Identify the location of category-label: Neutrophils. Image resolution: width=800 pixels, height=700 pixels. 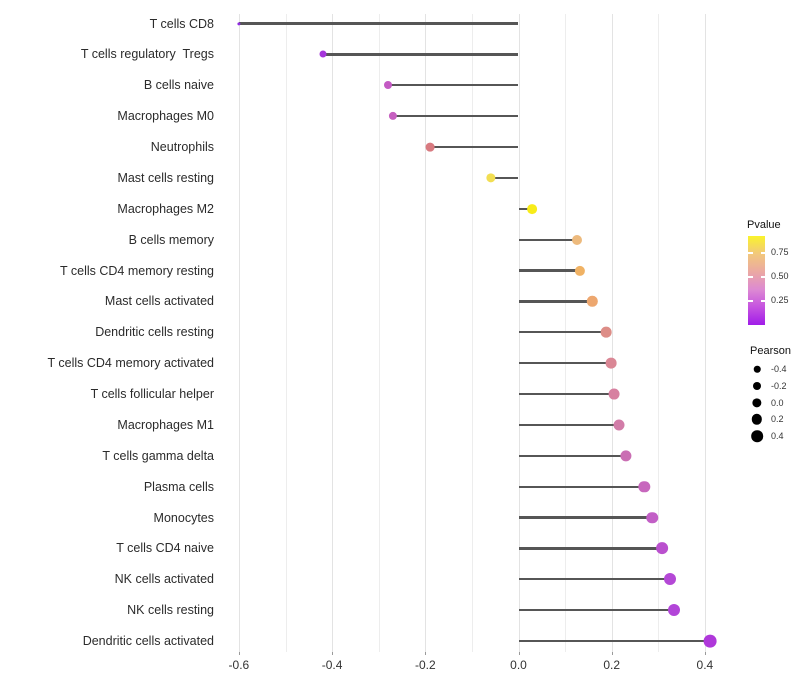
(182, 147).